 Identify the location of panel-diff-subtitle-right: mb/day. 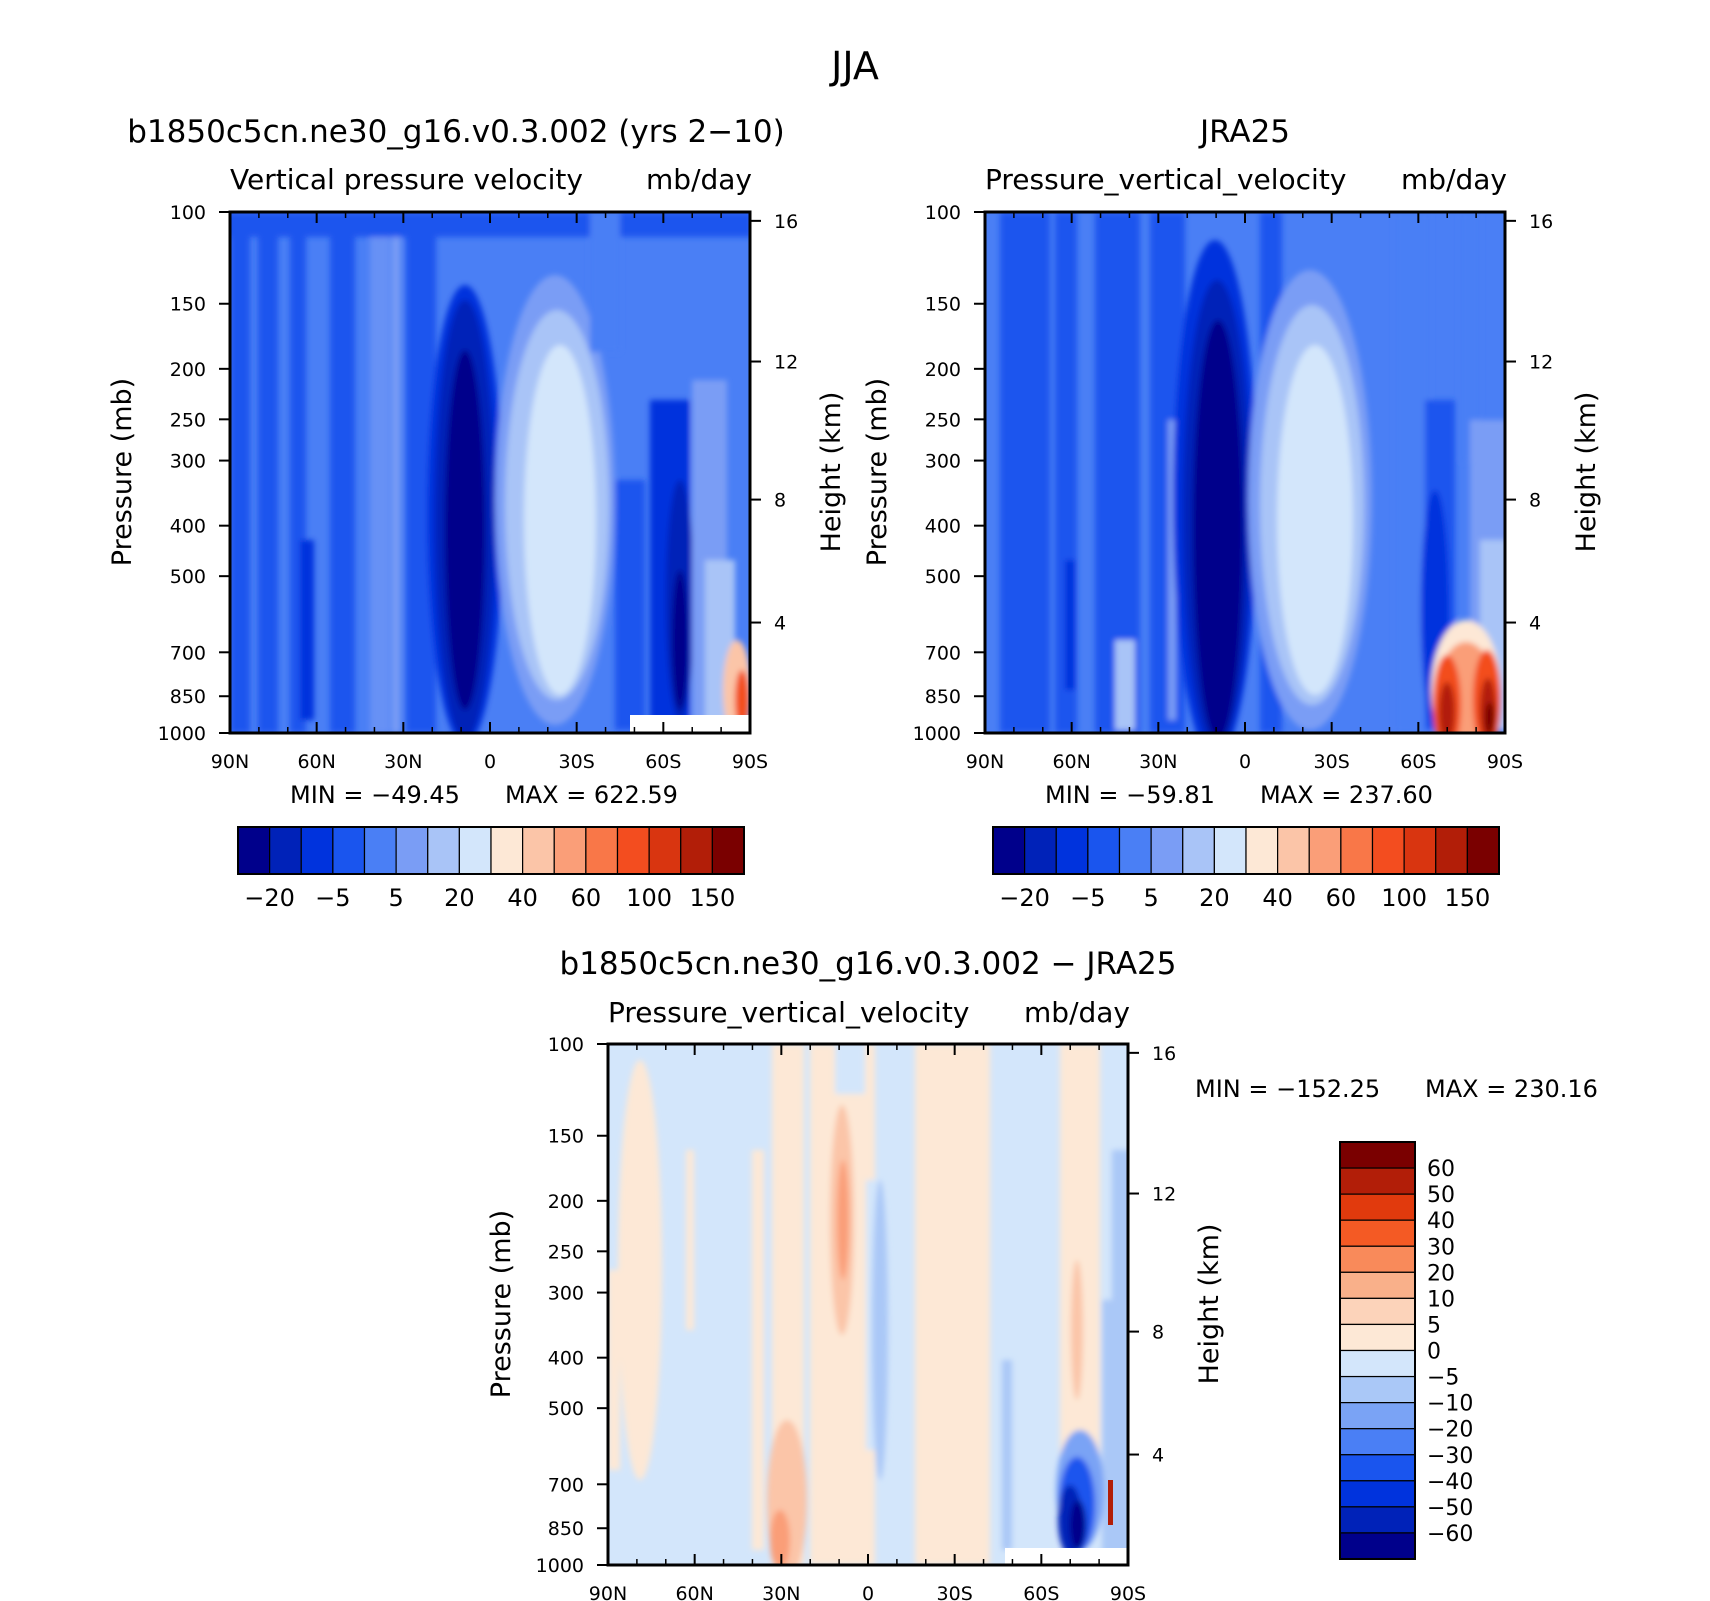
(1077, 1012).